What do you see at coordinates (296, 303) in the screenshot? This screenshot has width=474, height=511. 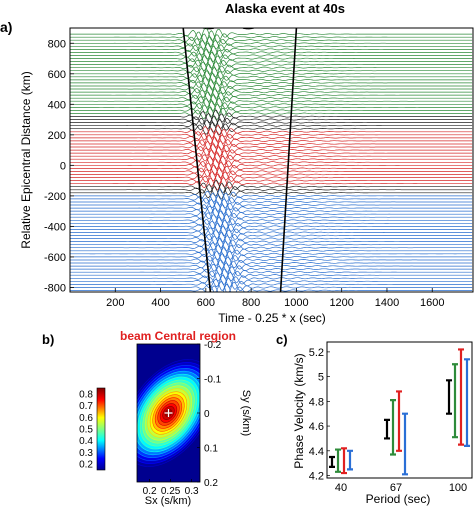 I see `x-tick-label: 1000` at bounding box center [296, 303].